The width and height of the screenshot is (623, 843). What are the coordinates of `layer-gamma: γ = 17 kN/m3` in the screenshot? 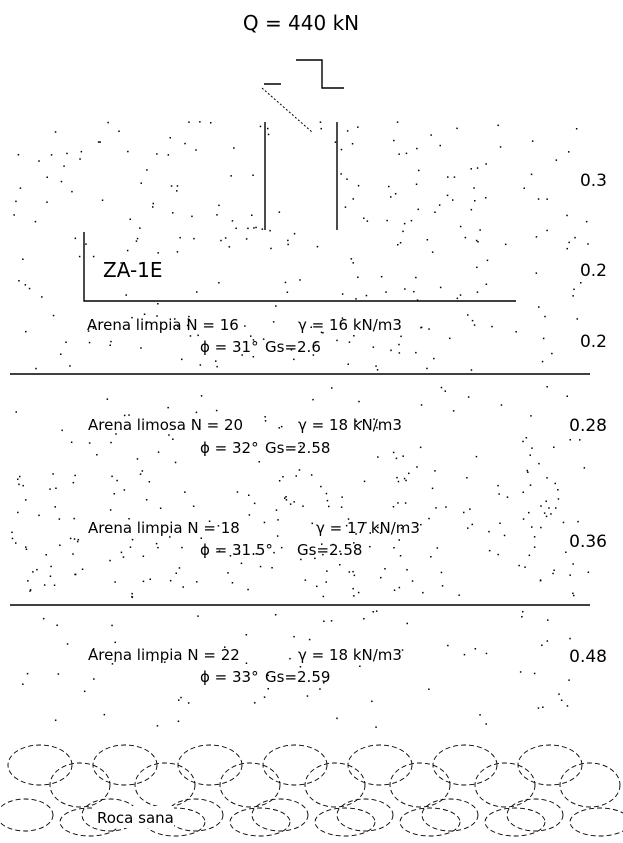 It's located at (368, 528).